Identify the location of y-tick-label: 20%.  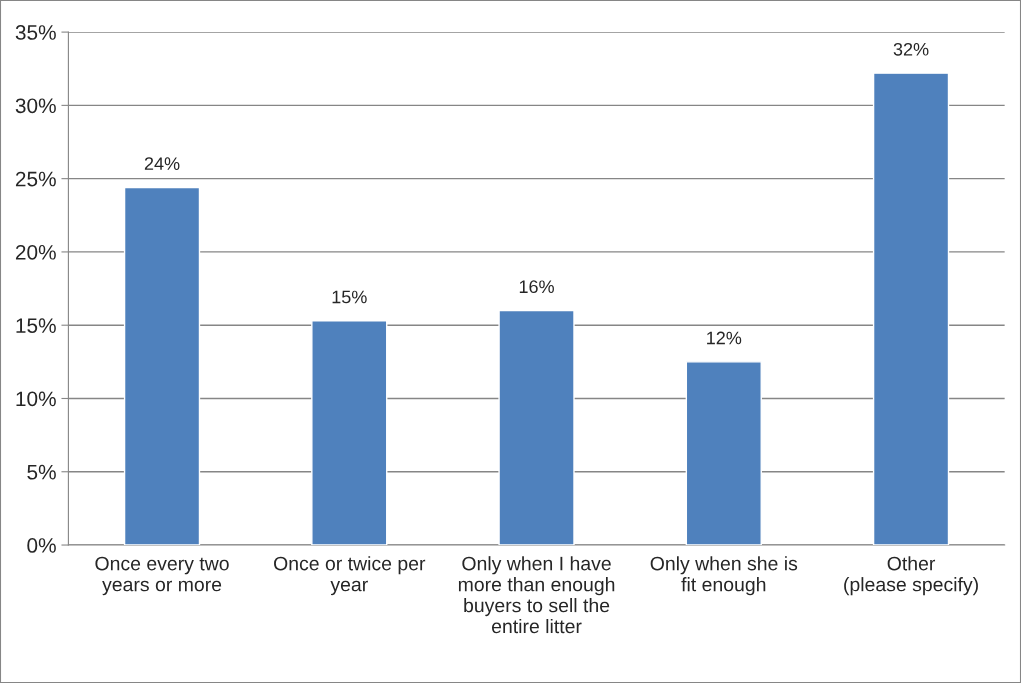
(35, 252).